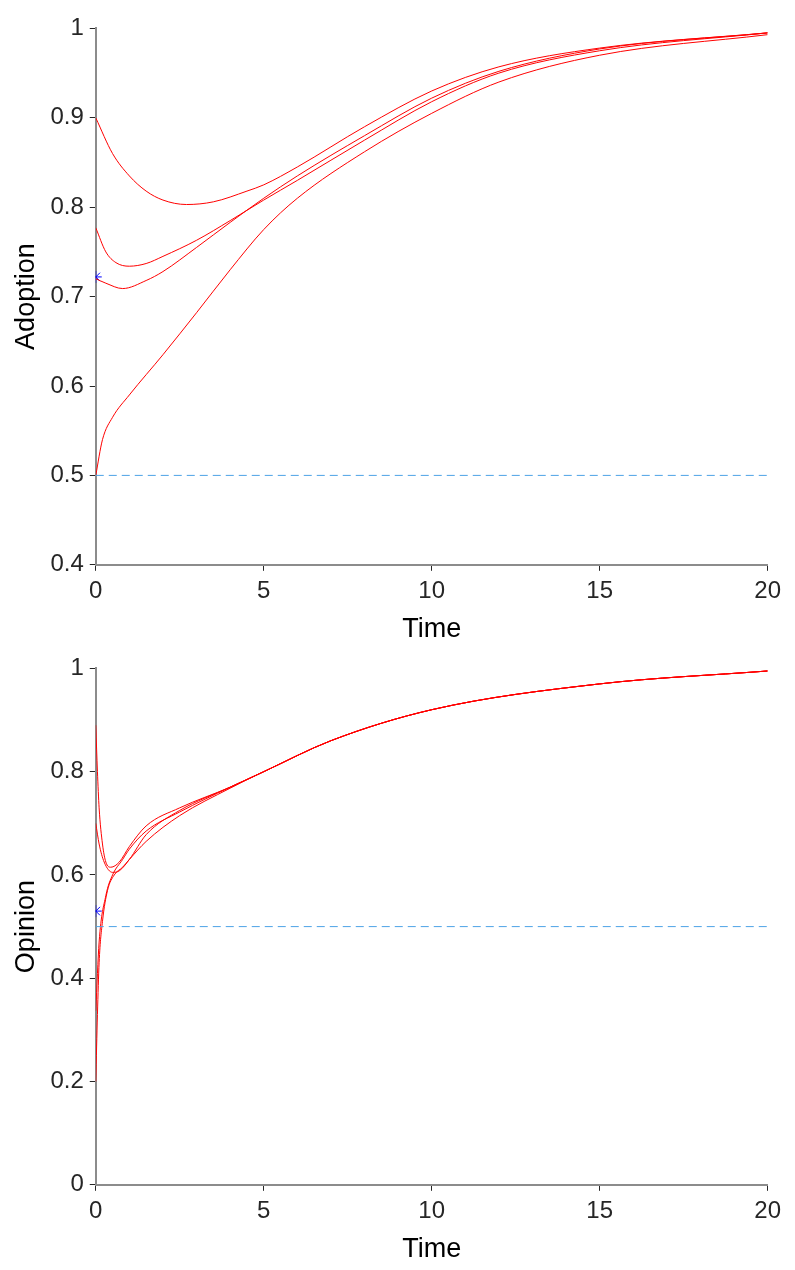  What do you see at coordinates (67, 474) in the screenshot?
I see `y-tick-label: 0.5` at bounding box center [67, 474].